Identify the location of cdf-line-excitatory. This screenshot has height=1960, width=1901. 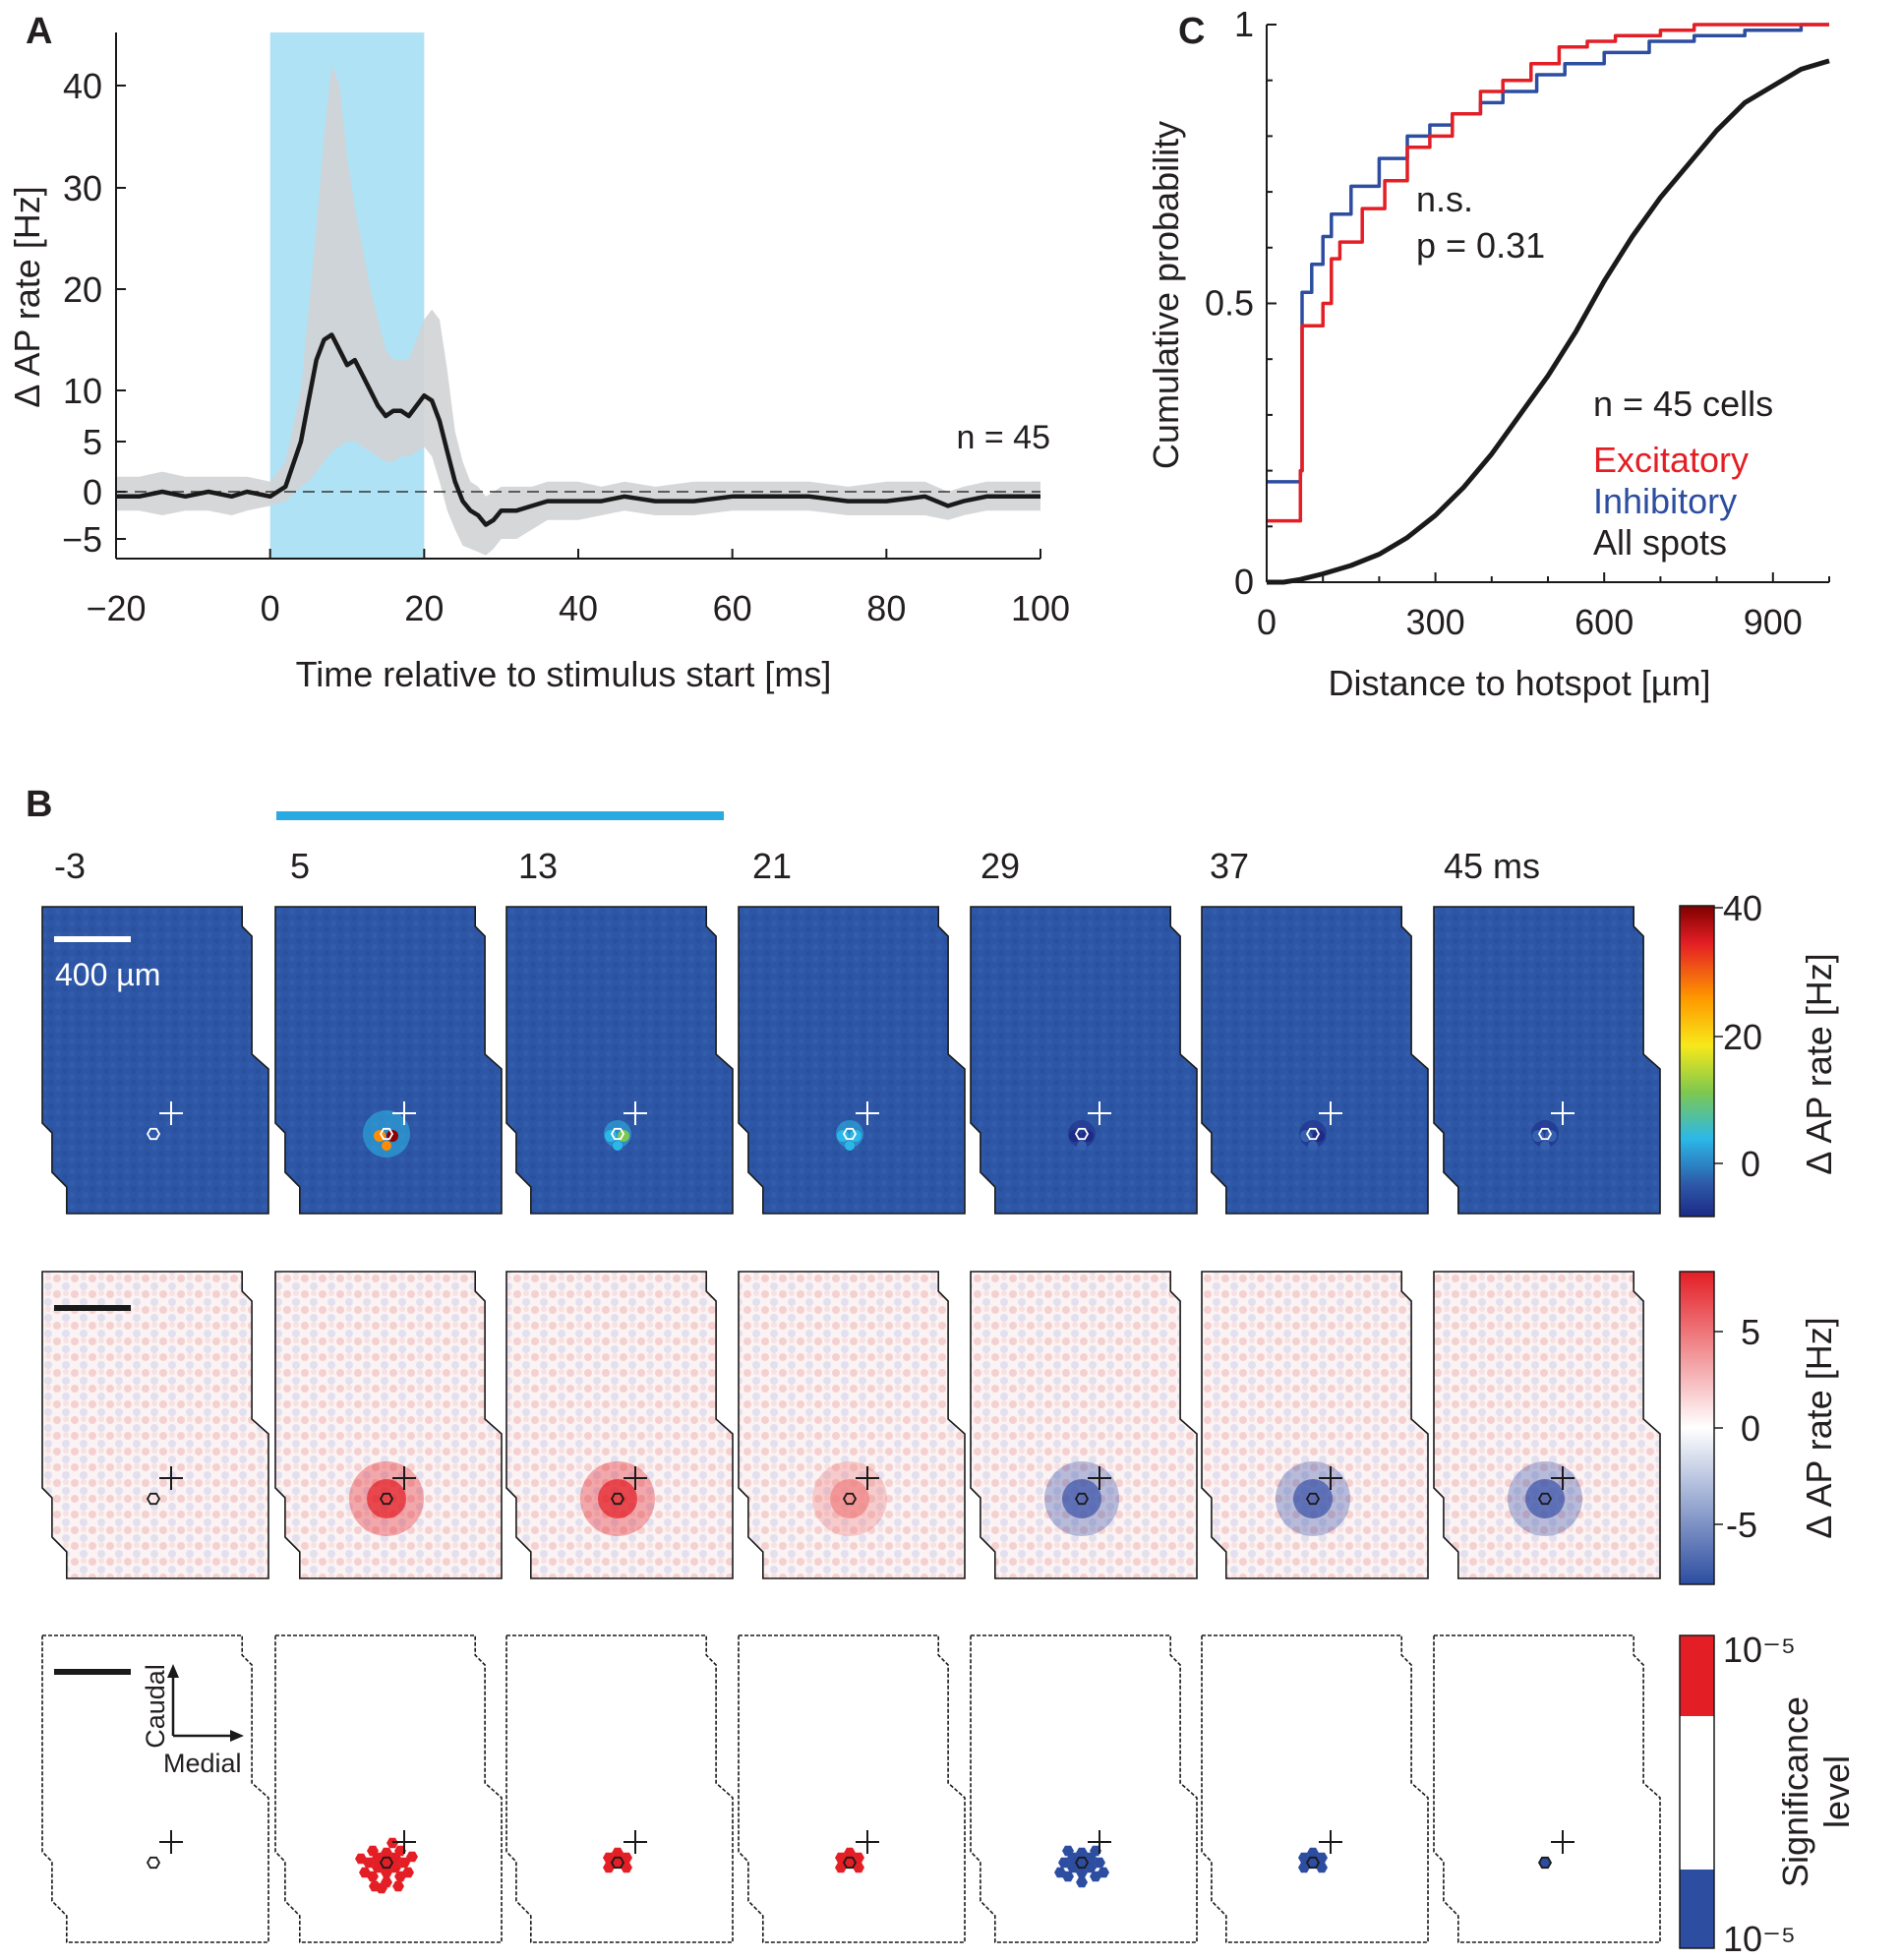
(1548, 273).